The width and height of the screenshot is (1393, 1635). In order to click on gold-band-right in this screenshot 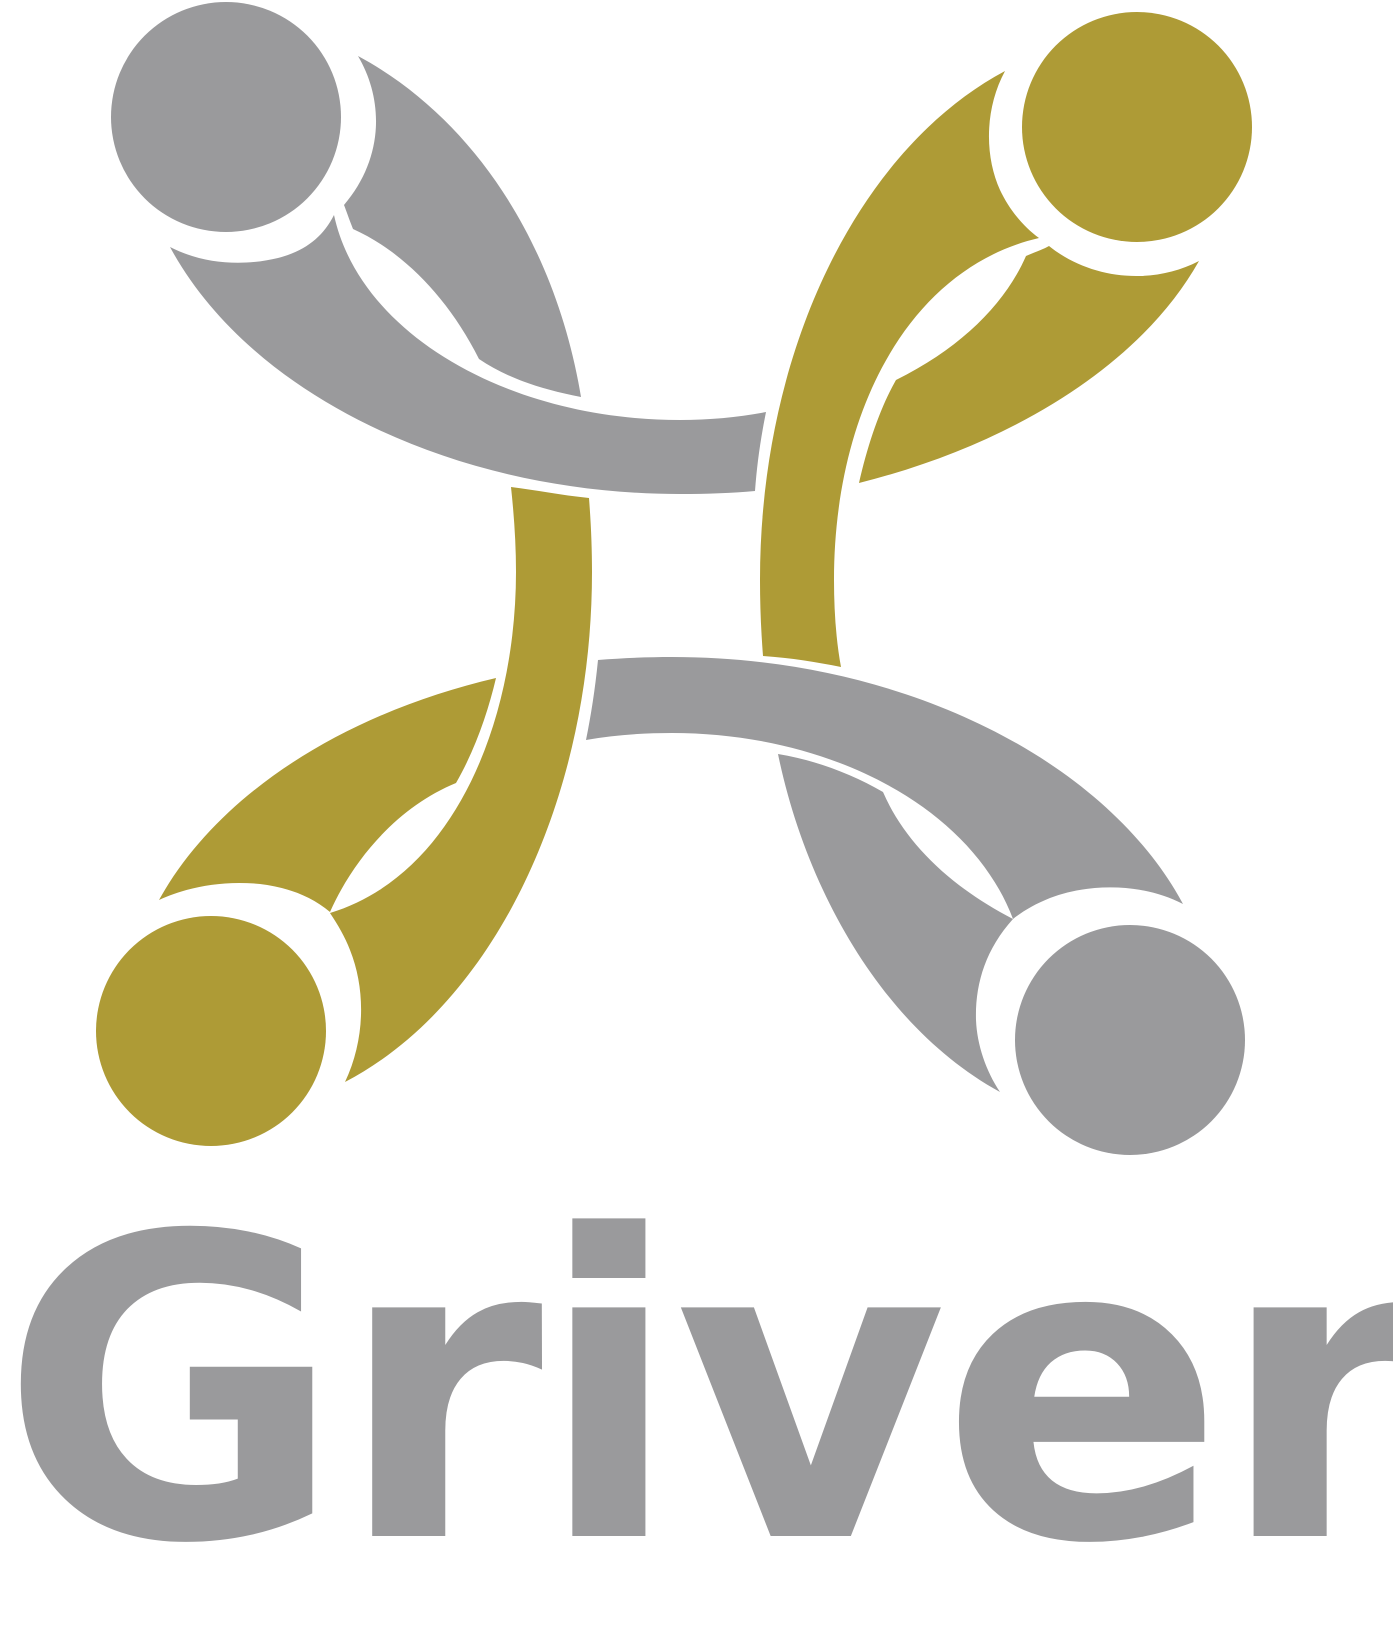, I will do `click(899, 369)`.